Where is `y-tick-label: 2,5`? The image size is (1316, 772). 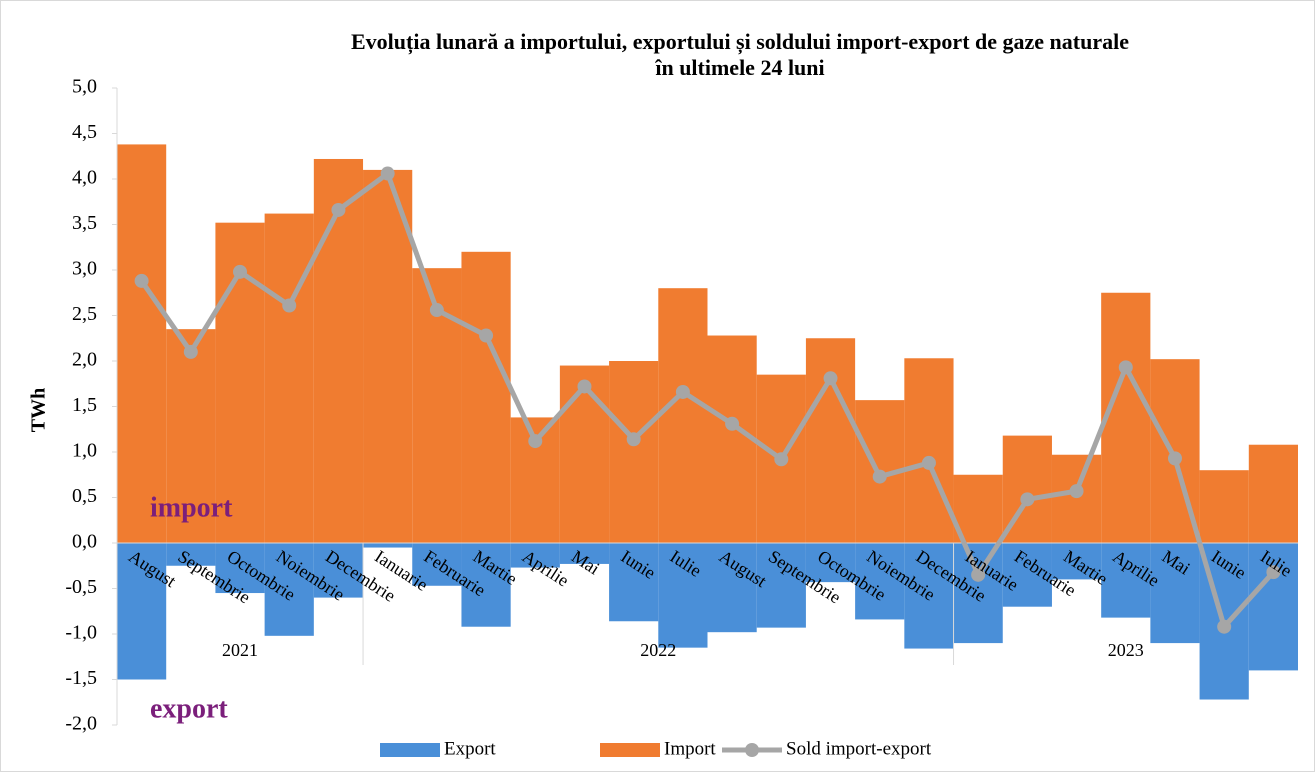
y-tick-label: 2,5 is located at coordinates (84, 314).